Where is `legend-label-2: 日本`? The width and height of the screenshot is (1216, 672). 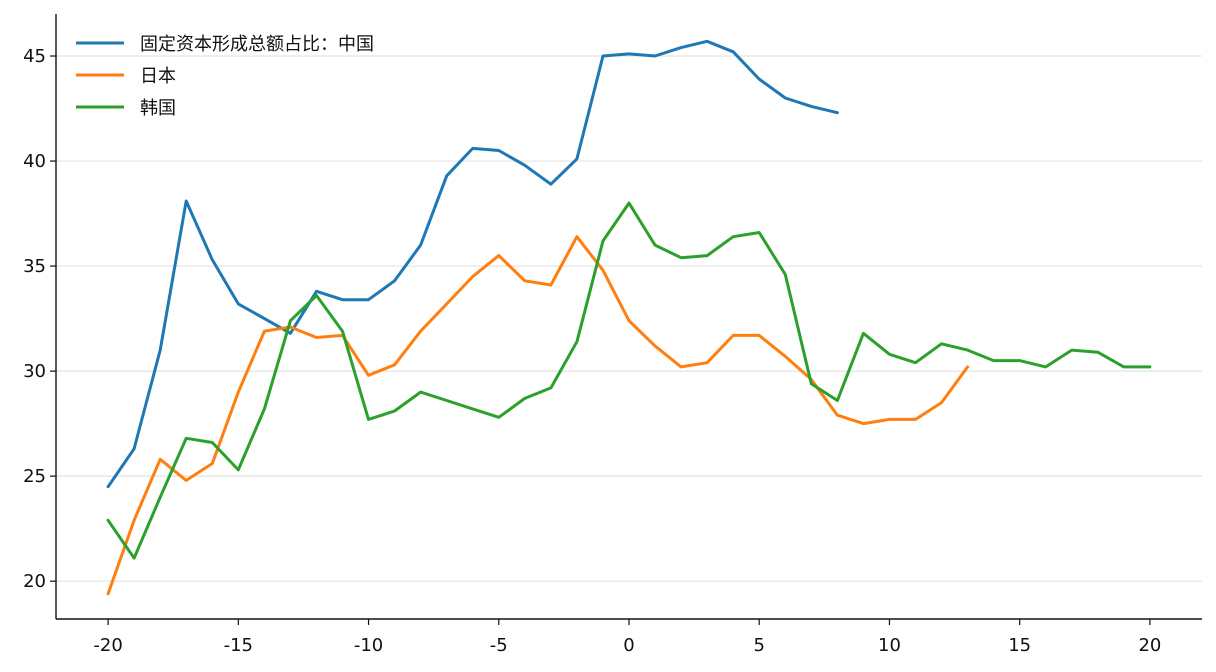
legend-label-2: 日本 is located at coordinates (158, 76).